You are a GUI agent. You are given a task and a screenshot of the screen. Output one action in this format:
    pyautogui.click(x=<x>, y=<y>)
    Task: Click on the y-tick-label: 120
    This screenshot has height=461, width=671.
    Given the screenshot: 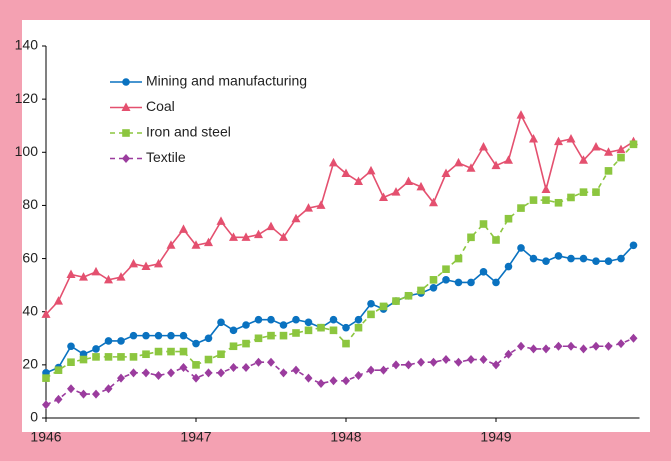 What is the action you would take?
    pyautogui.click(x=27, y=98)
    